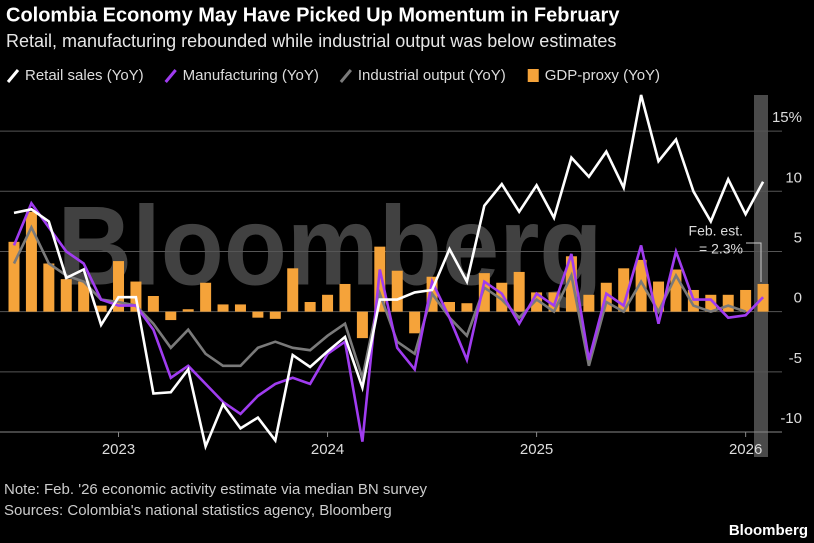 This screenshot has height=543, width=814. Describe the element at coordinates (795, 358) in the screenshot. I see `y-tick-label: -5` at that location.